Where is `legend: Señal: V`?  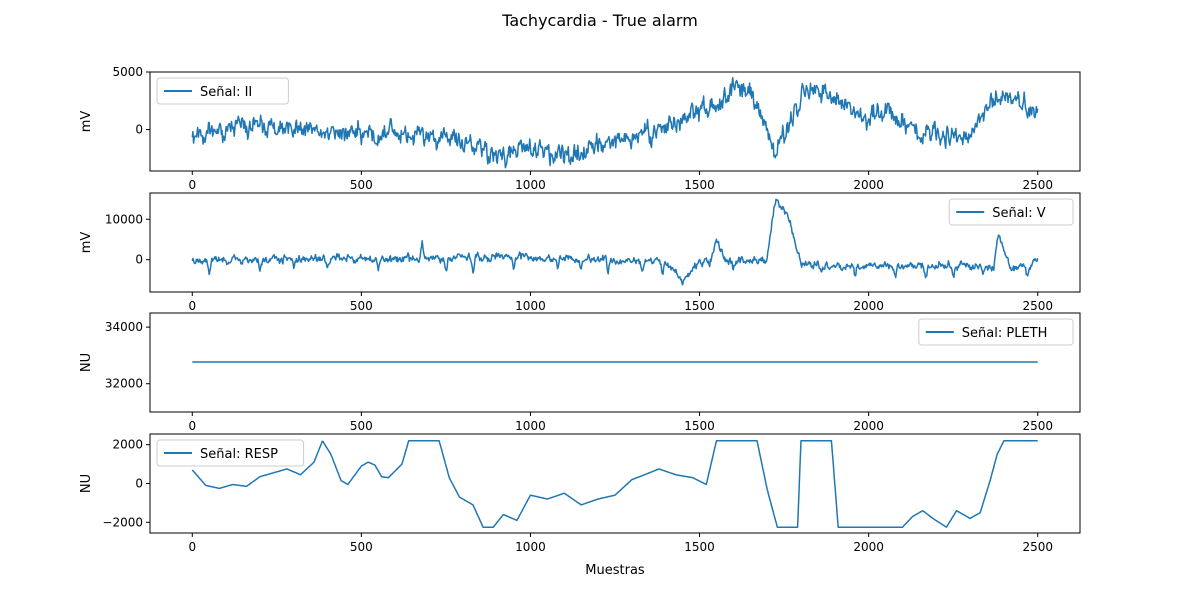 legend: Señal: V is located at coordinates (1011, 212).